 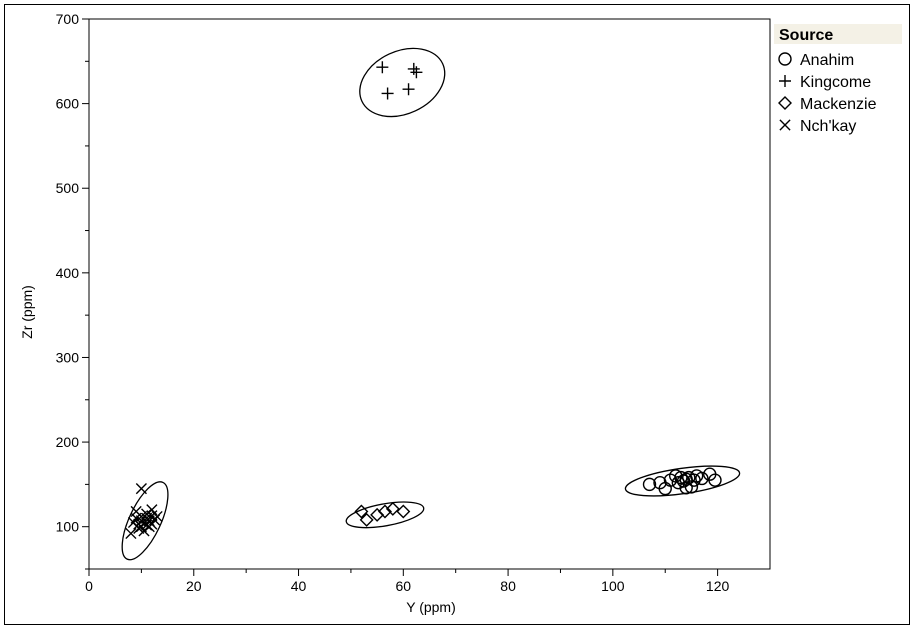 What do you see at coordinates (838, 104) in the screenshot?
I see `legend-label: Mackenzie` at bounding box center [838, 104].